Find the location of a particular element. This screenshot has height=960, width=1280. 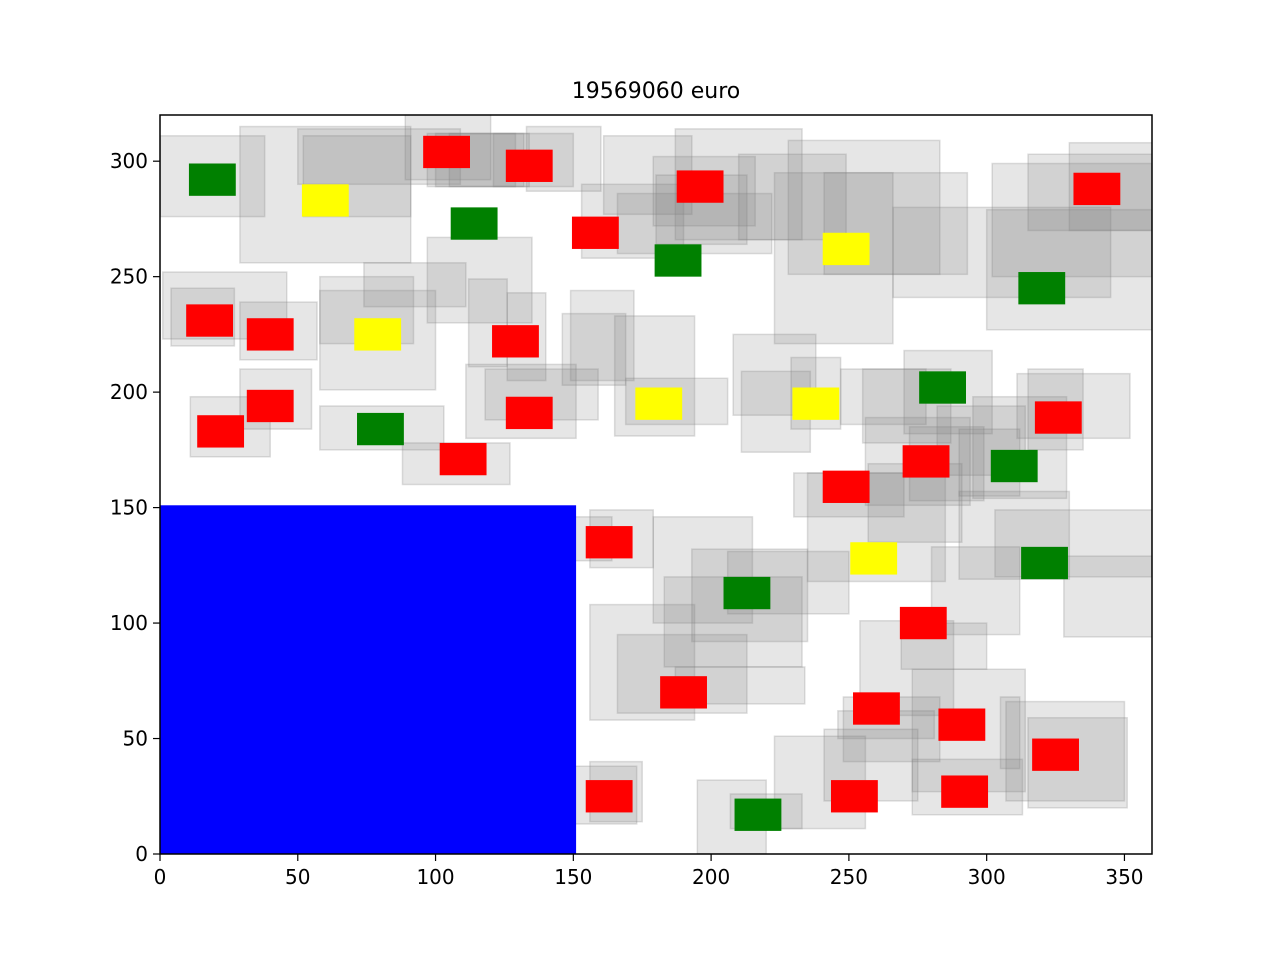

x-tick-label: 100 is located at coordinates (435, 877).